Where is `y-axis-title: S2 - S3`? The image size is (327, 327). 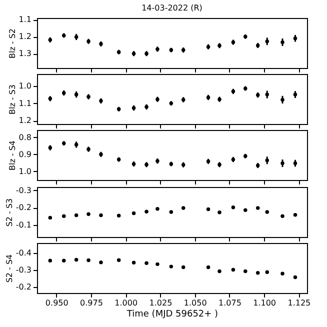 y-axis-title: S2 - S3 is located at coordinates (9, 212).